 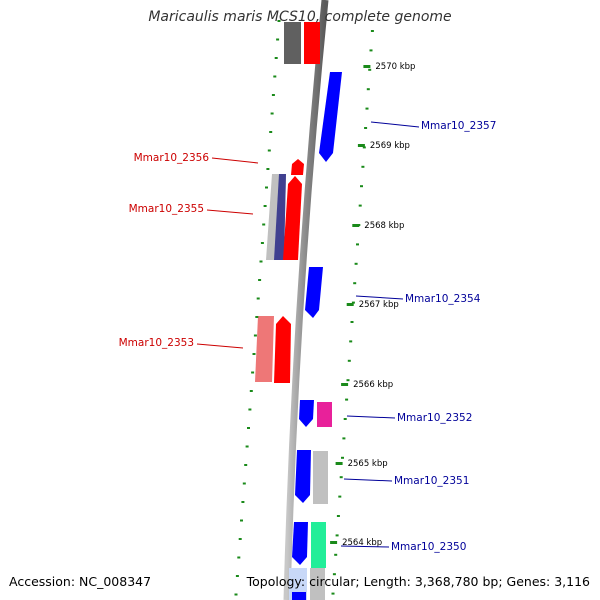 I want to click on gene-label: Mmar10_2357, so click(x=458, y=126).